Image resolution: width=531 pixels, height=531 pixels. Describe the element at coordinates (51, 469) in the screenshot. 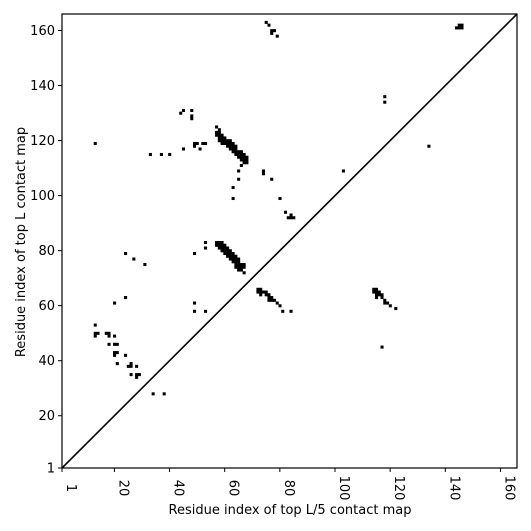

I see `y-tick-label: 1` at that location.